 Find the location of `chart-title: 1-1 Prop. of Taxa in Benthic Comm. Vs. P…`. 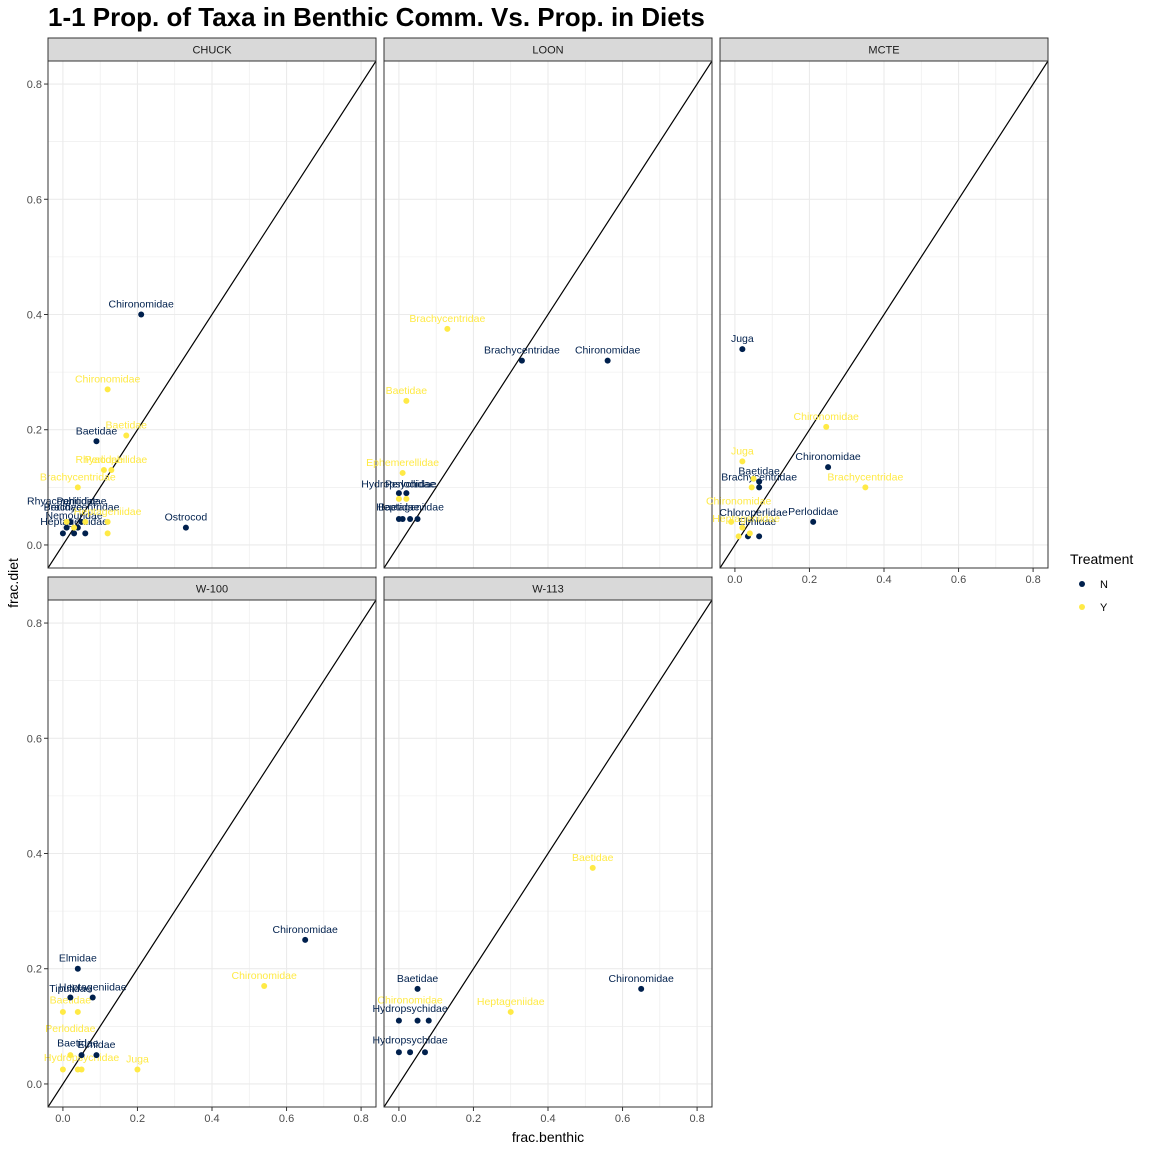

chart-title: 1-1 Prop. of Taxa in Benthic Comm. Vs. P… is located at coordinates (376, 17).